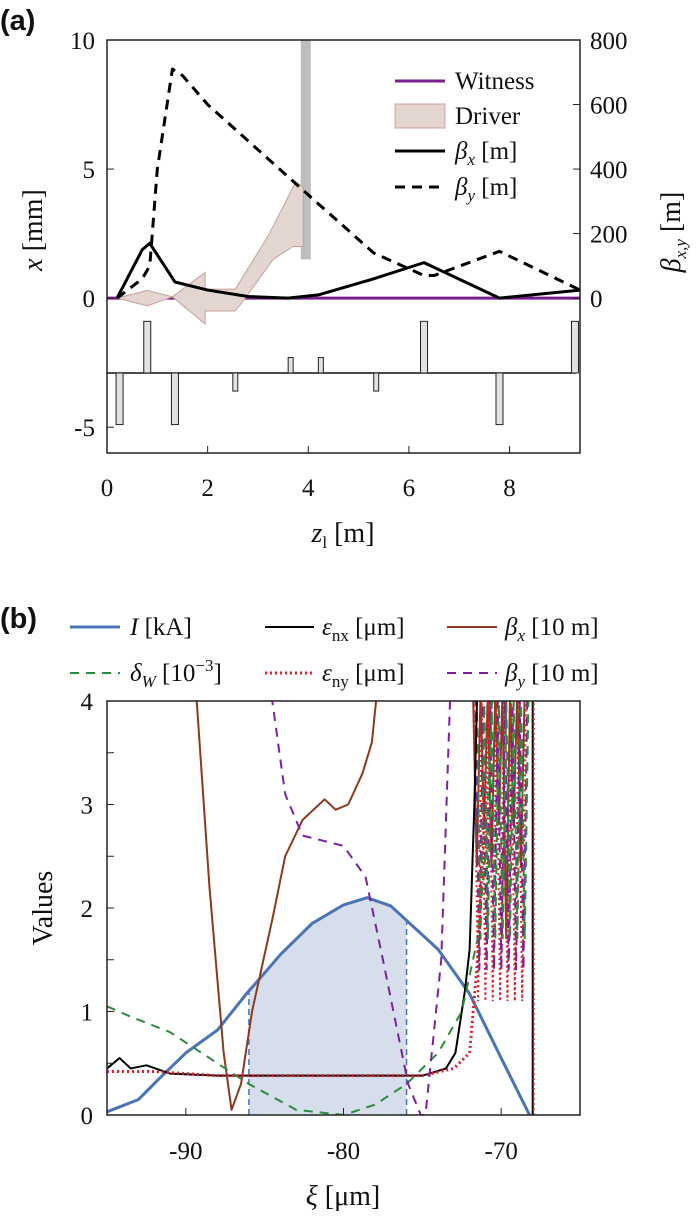 Image resolution: width=700 pixels, height=1216 pixels. I want to click on panel-a-xlabel: zl [m], so click(342, 535).